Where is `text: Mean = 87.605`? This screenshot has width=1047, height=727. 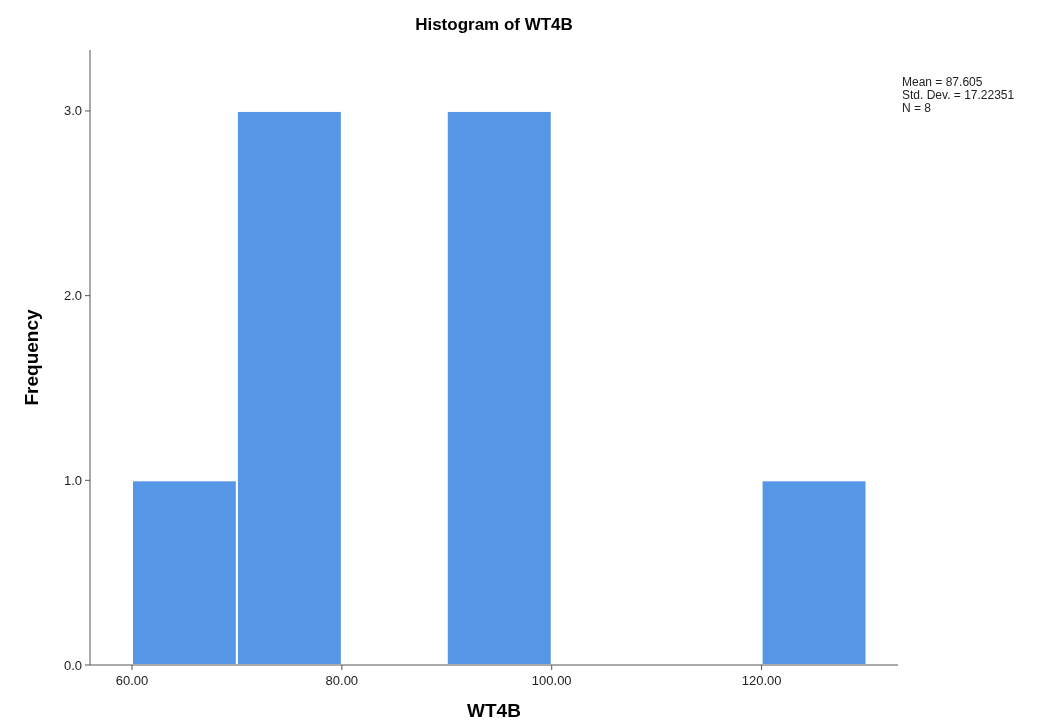
text: Mean = 87.605 is located at coordinates (942, 82).